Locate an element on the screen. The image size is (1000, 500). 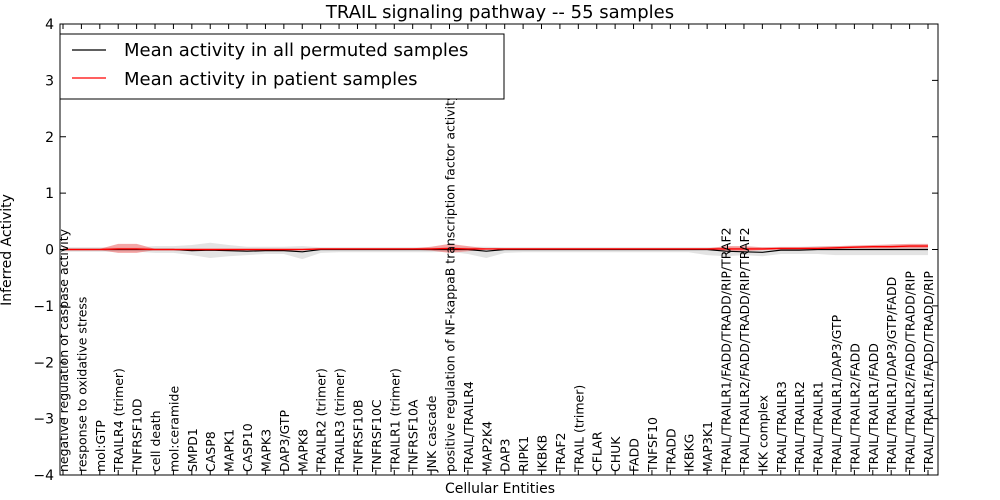
category-label: mol:ceramide is located at coordinates (173, 429).